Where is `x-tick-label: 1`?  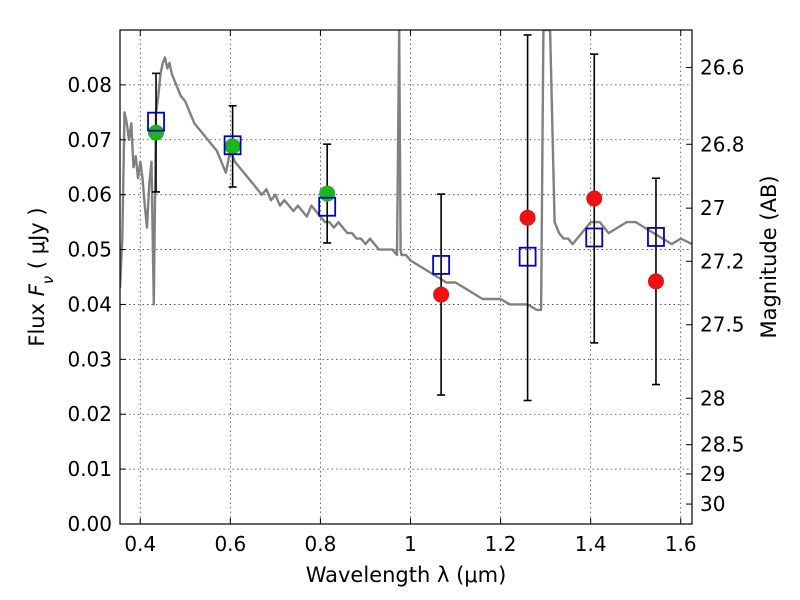 x-tick-label: 1 is located at coordinates (410, 544).